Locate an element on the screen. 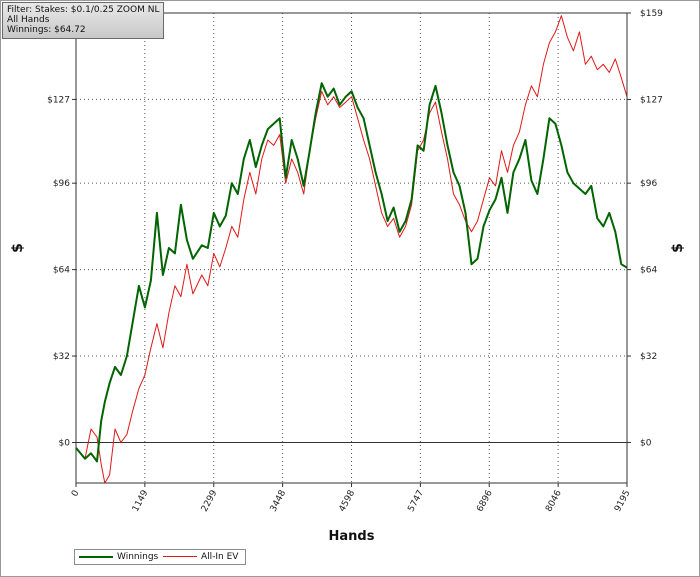 This screenshot has width=700, height=577. legend-swatch-winnings is located at coordinates (96, 556).